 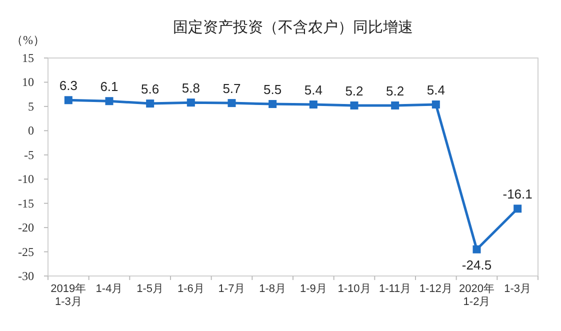 What do you see at coordinates (26, 227) in the screenshot?
I see `y-tick-label: -20` at bounding box center [26, 227].